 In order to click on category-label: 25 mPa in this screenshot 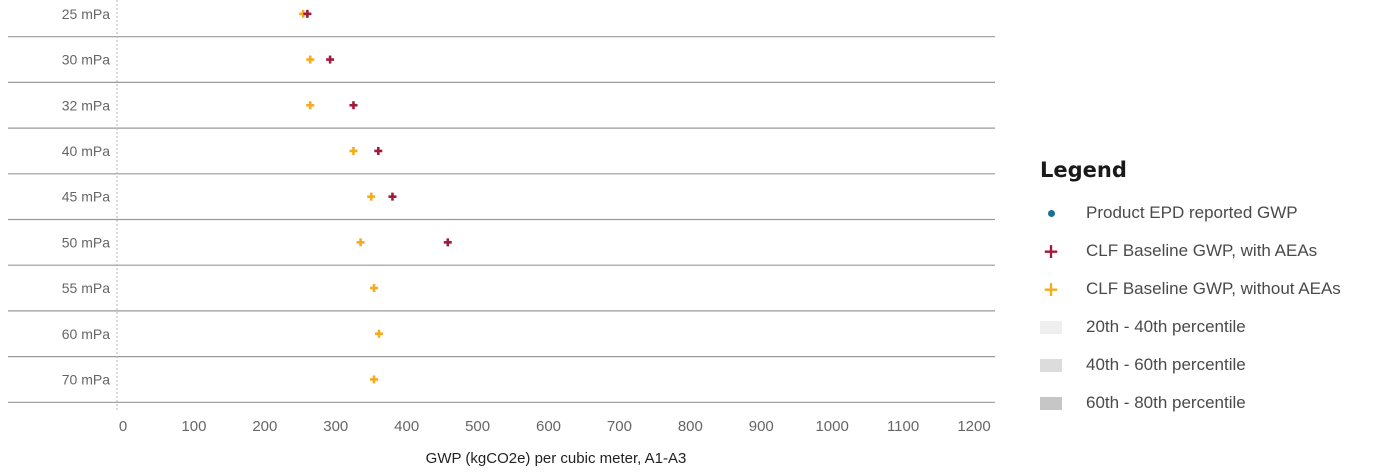, I will do `click(86, 14)`.